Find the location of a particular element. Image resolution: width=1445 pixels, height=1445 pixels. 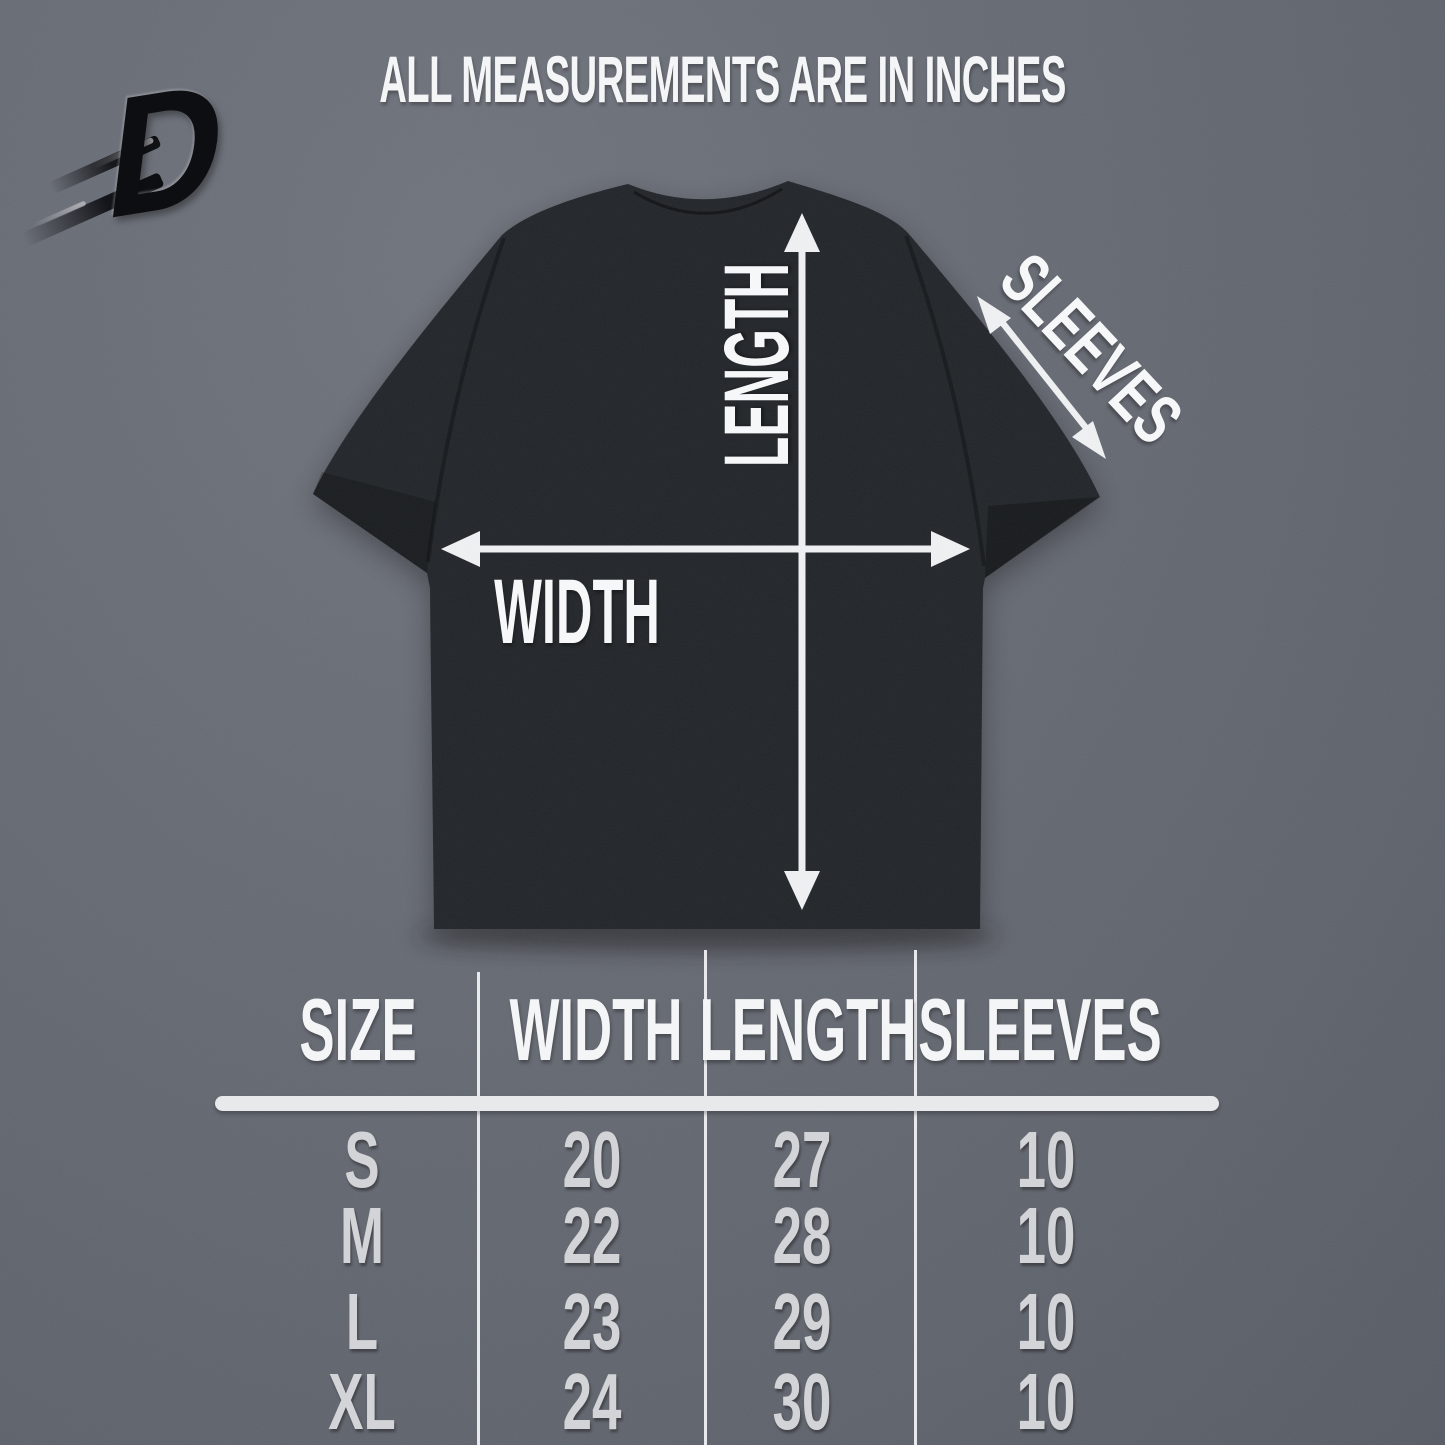

page-title: ALL MEASUREMENTS ARE IN INCHES is located at coordinates (722, 79).